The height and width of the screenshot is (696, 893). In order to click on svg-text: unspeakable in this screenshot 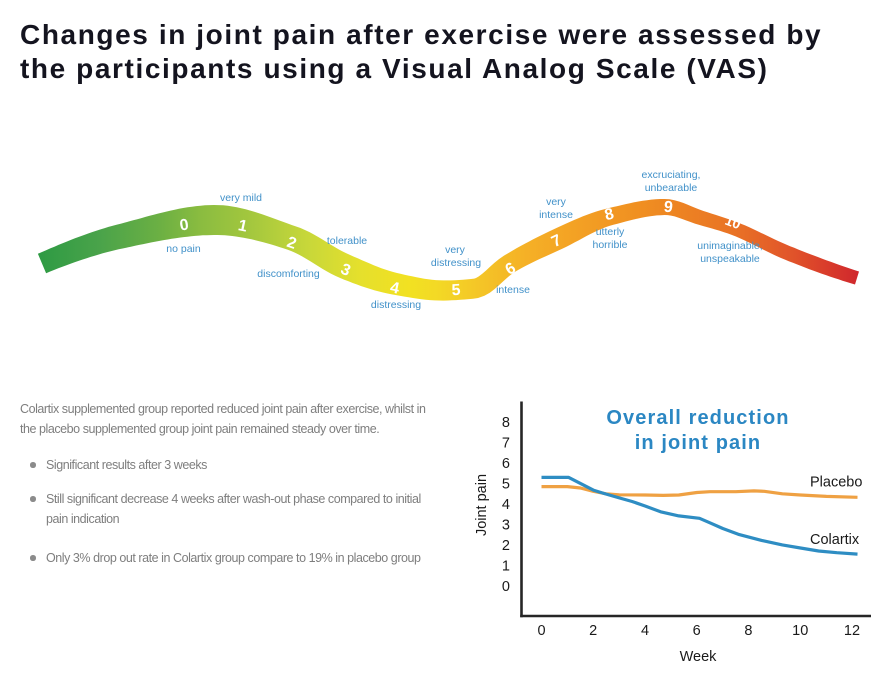, I will do `click(730, 259)`.